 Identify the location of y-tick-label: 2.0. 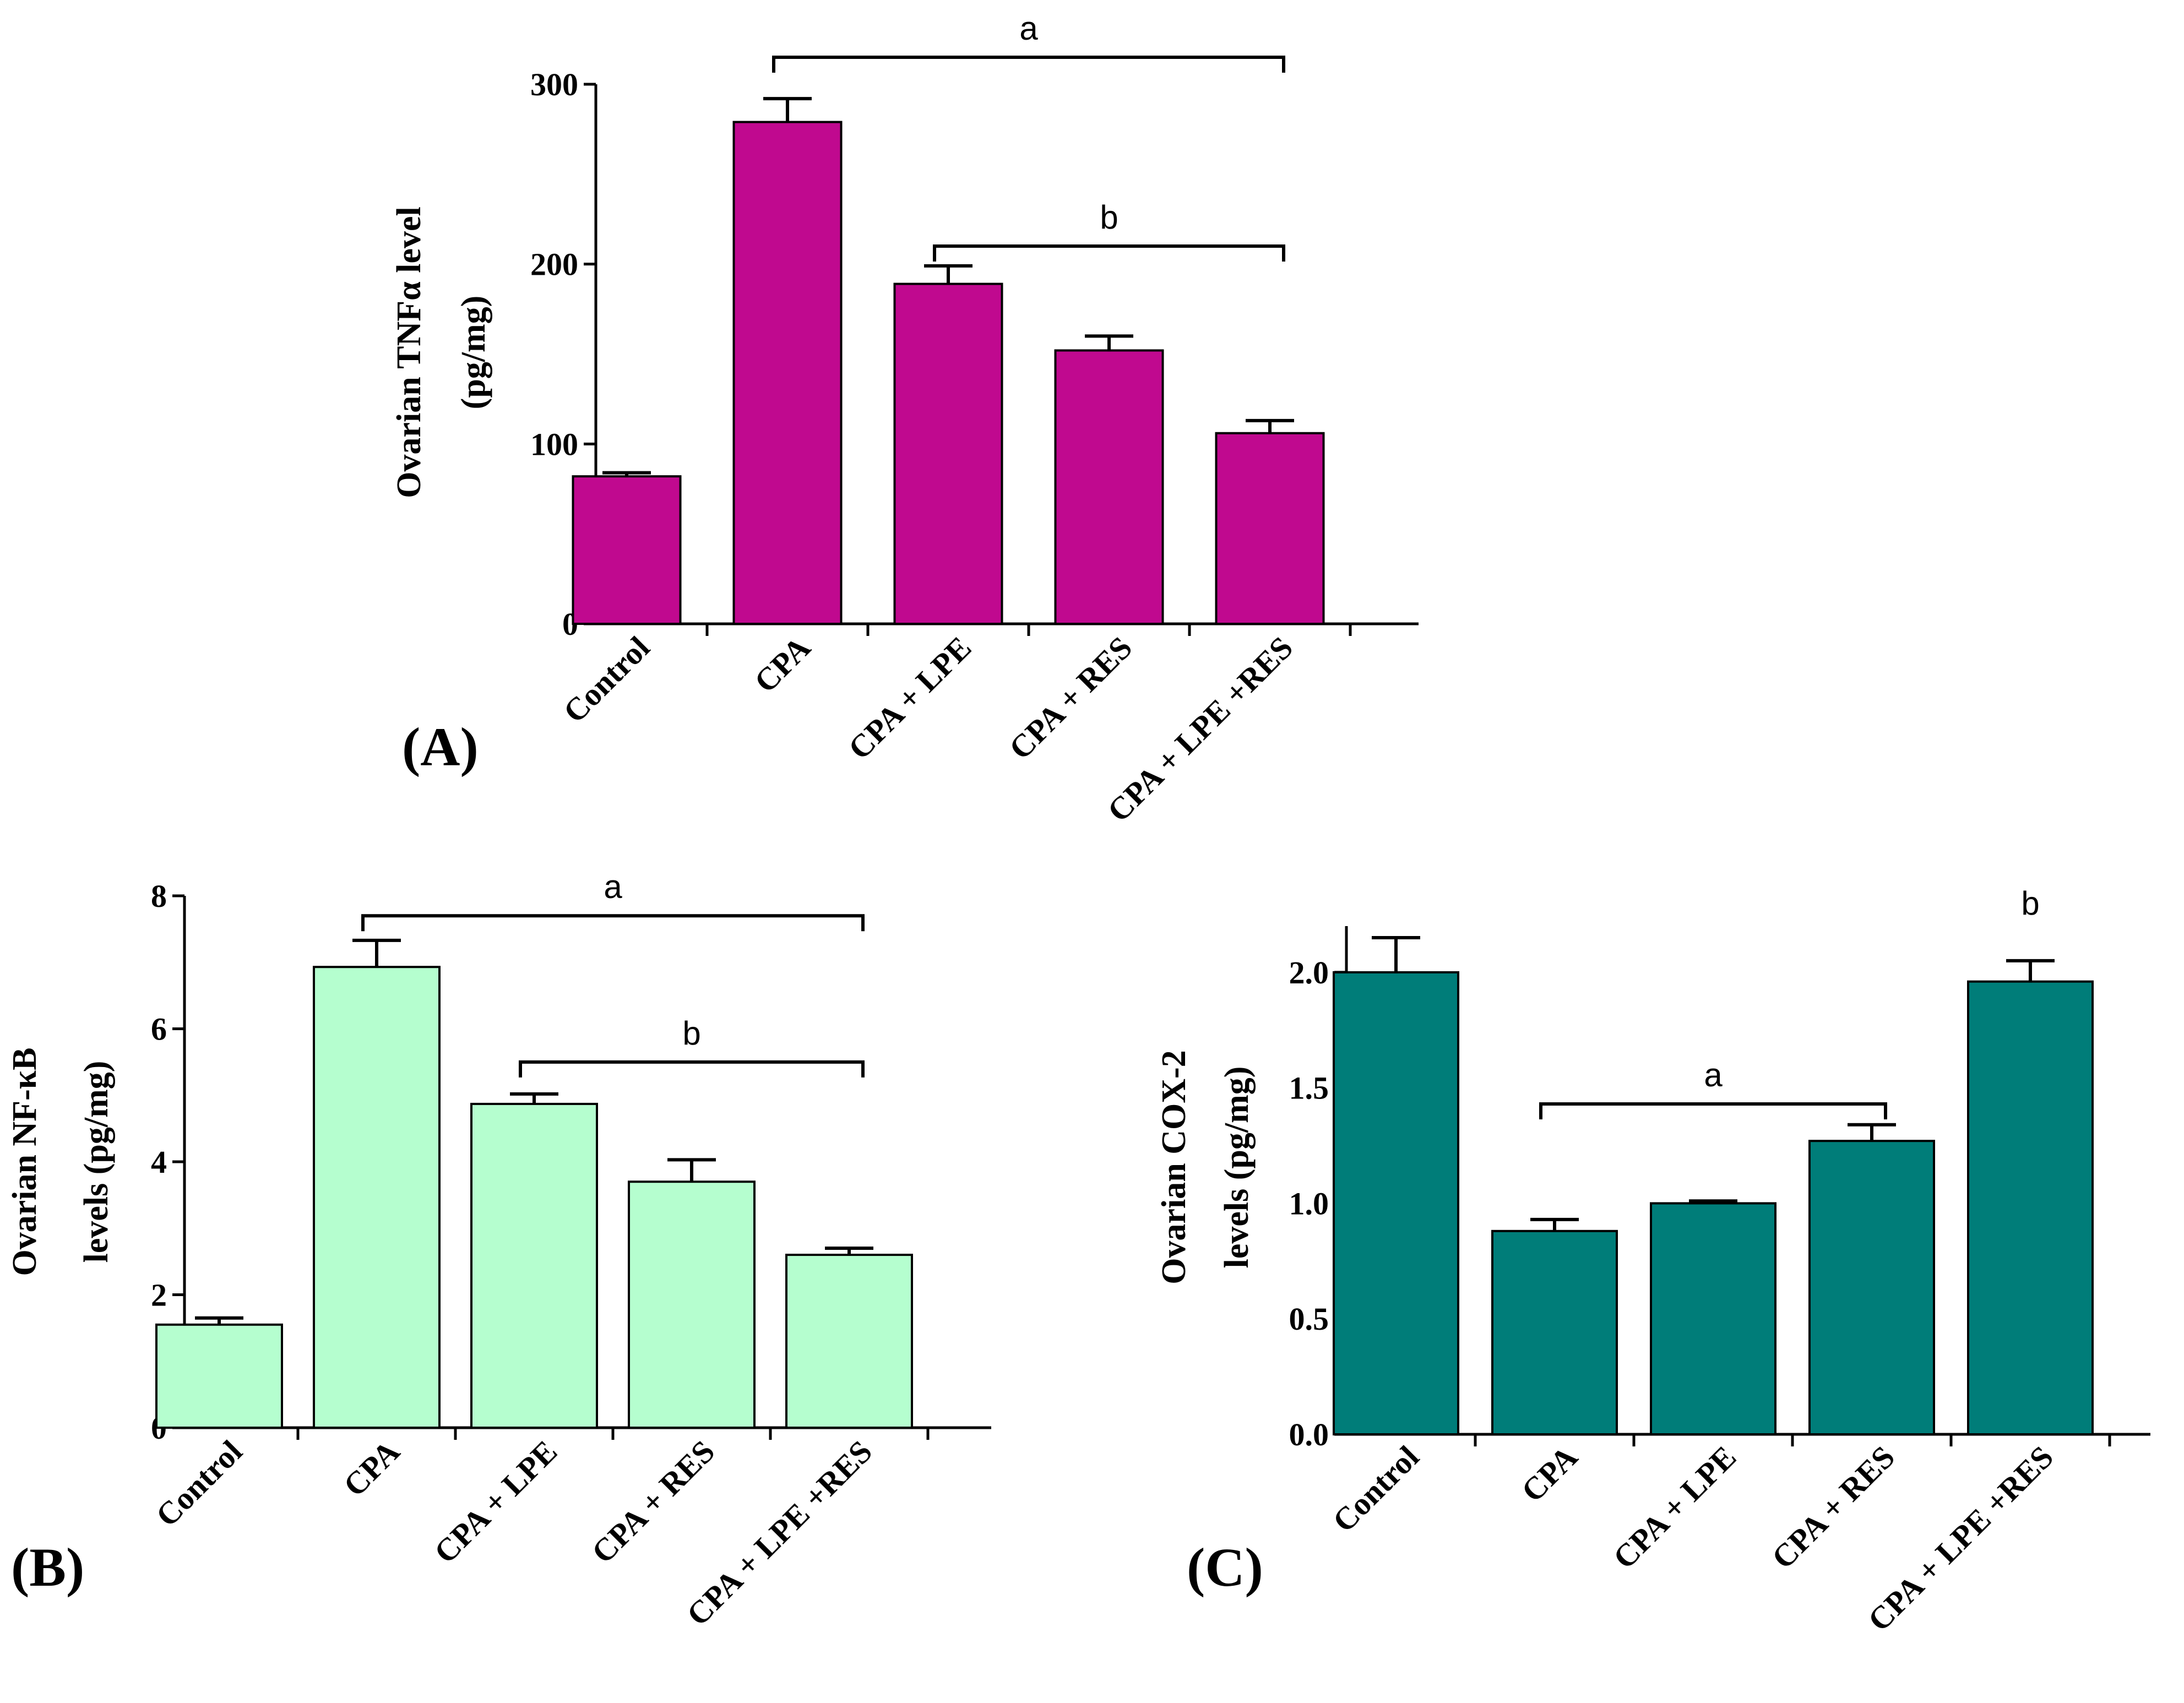
(1309, 973).